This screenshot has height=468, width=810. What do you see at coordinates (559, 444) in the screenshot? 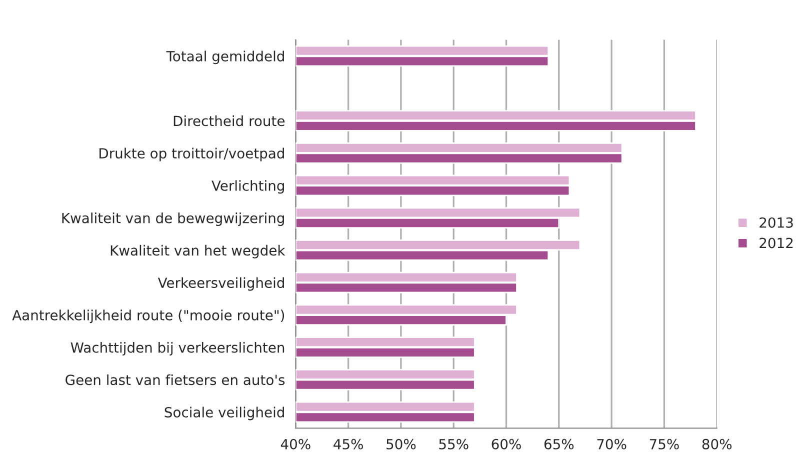
I see `x-tick-label: 65%` at bounding box center [559, 444].